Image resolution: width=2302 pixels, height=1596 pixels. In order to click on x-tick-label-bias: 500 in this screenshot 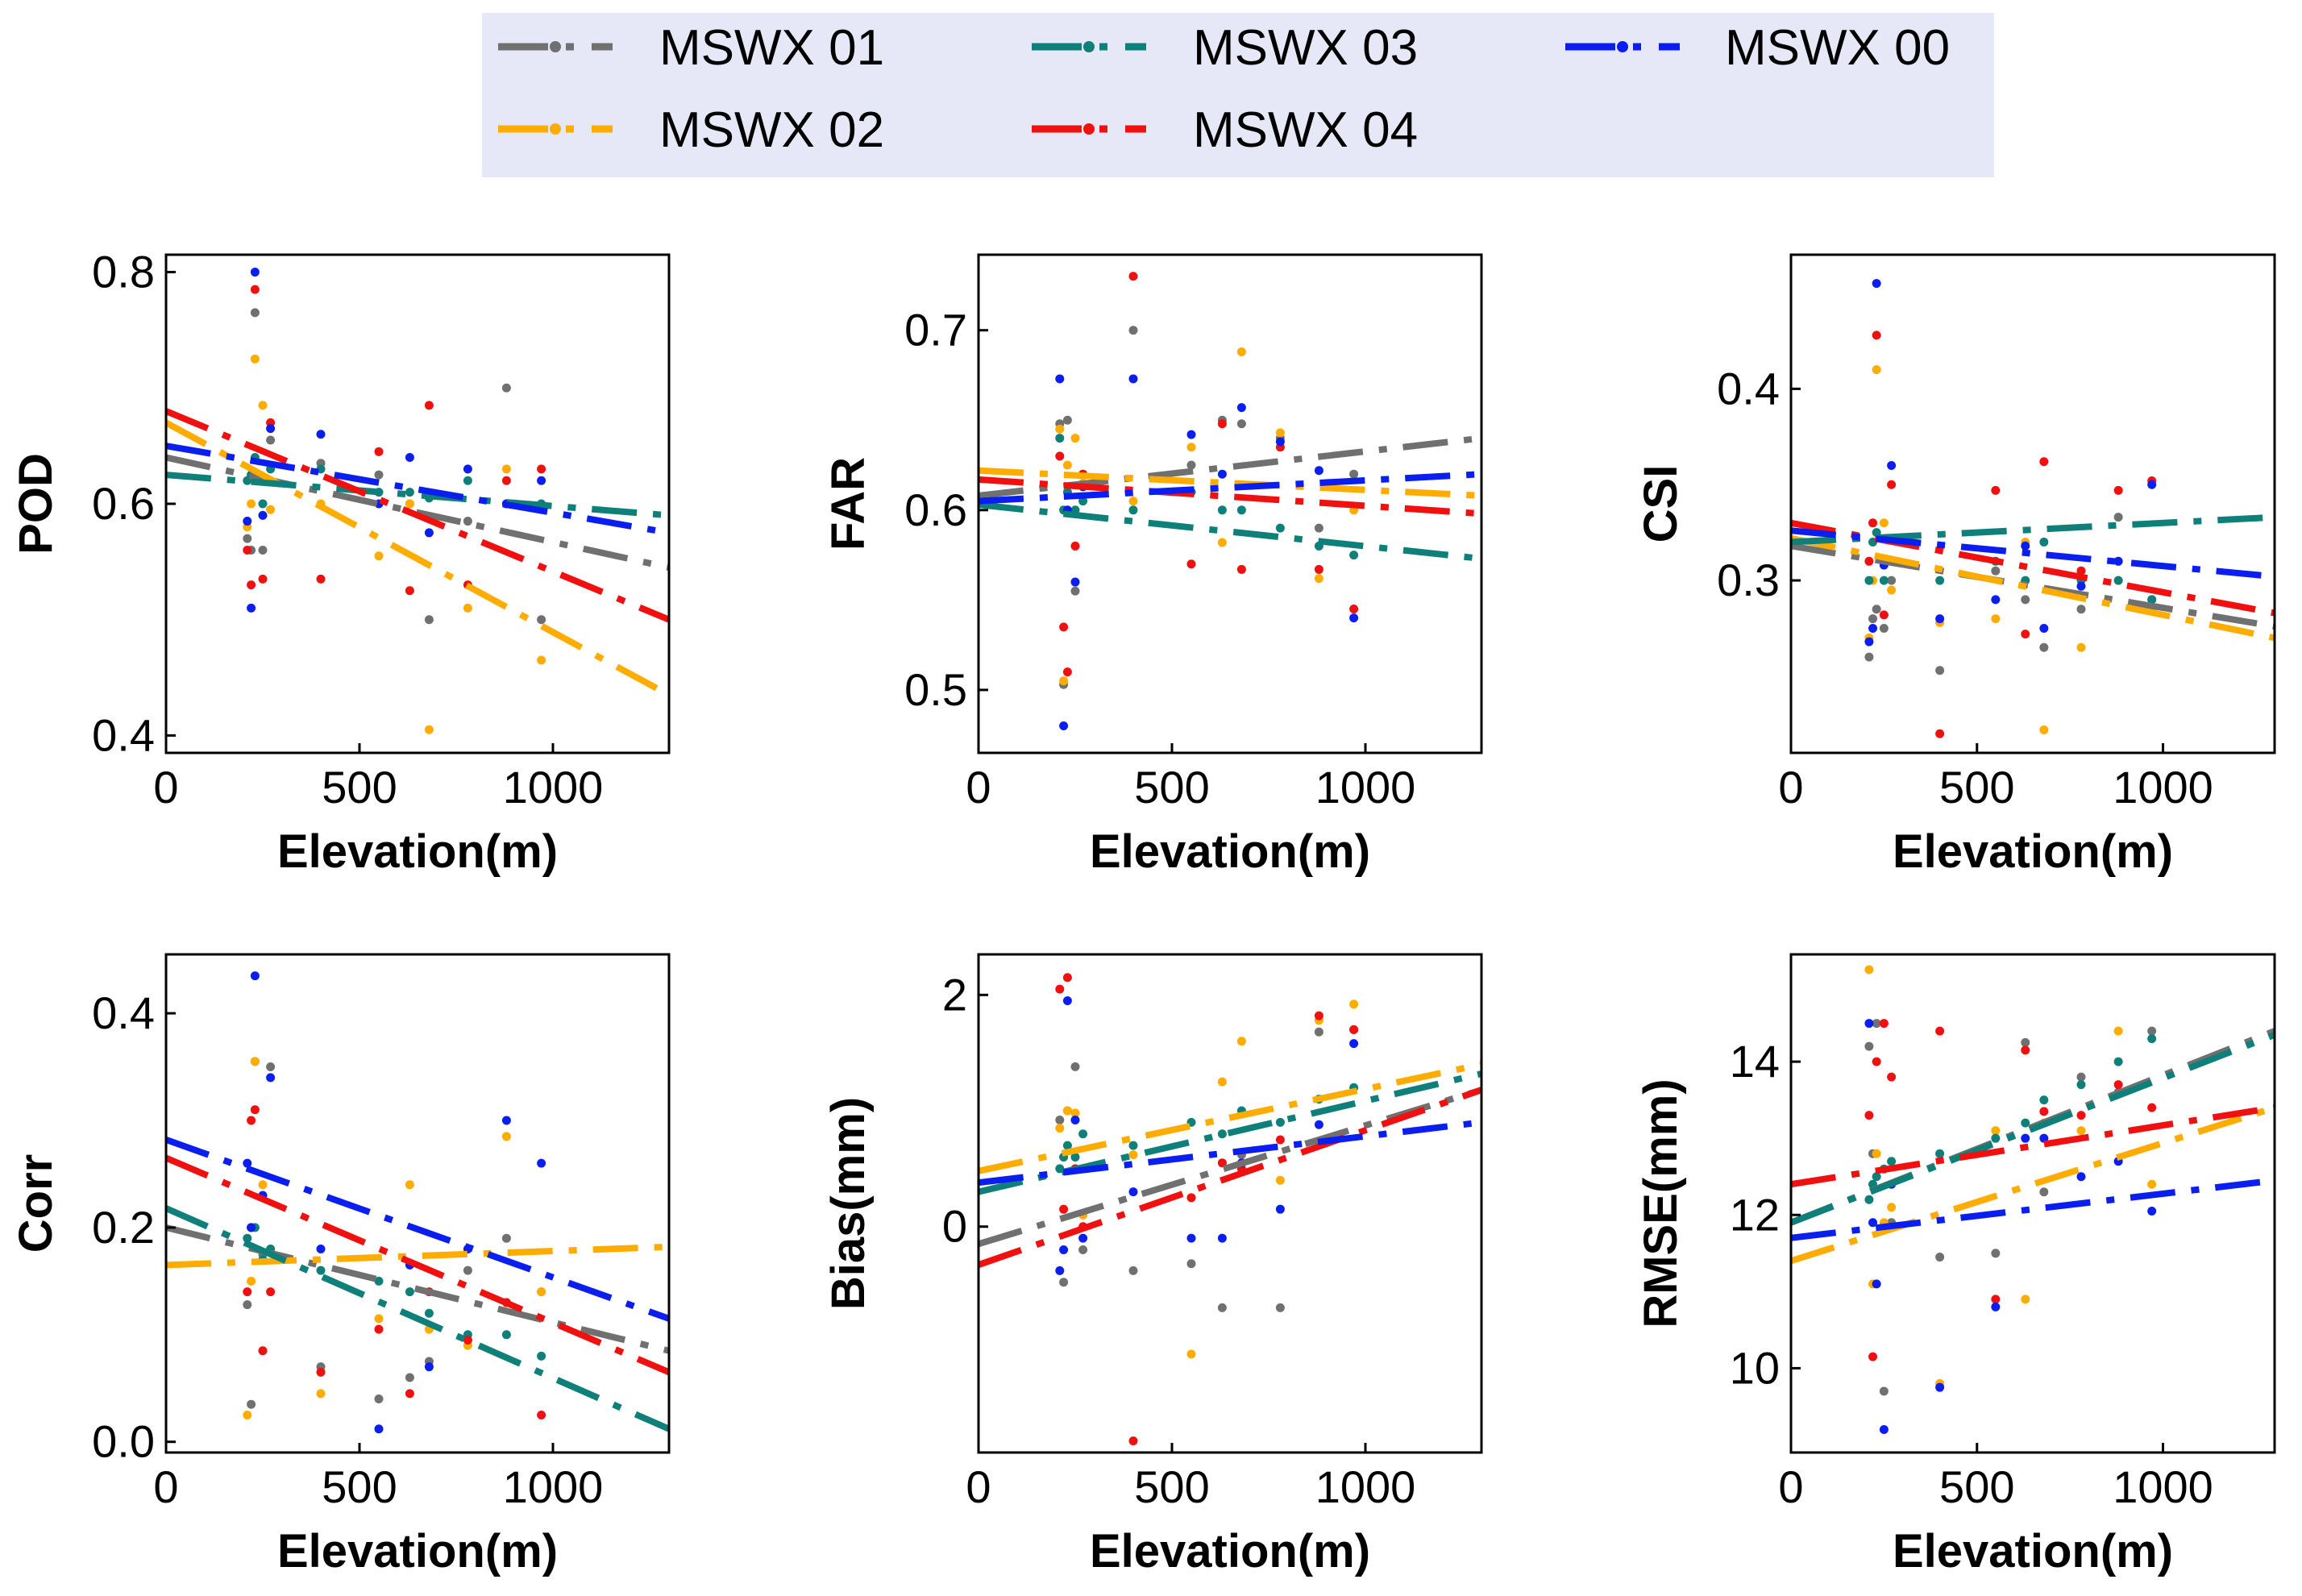, I will do `click(1172, 1486)`.